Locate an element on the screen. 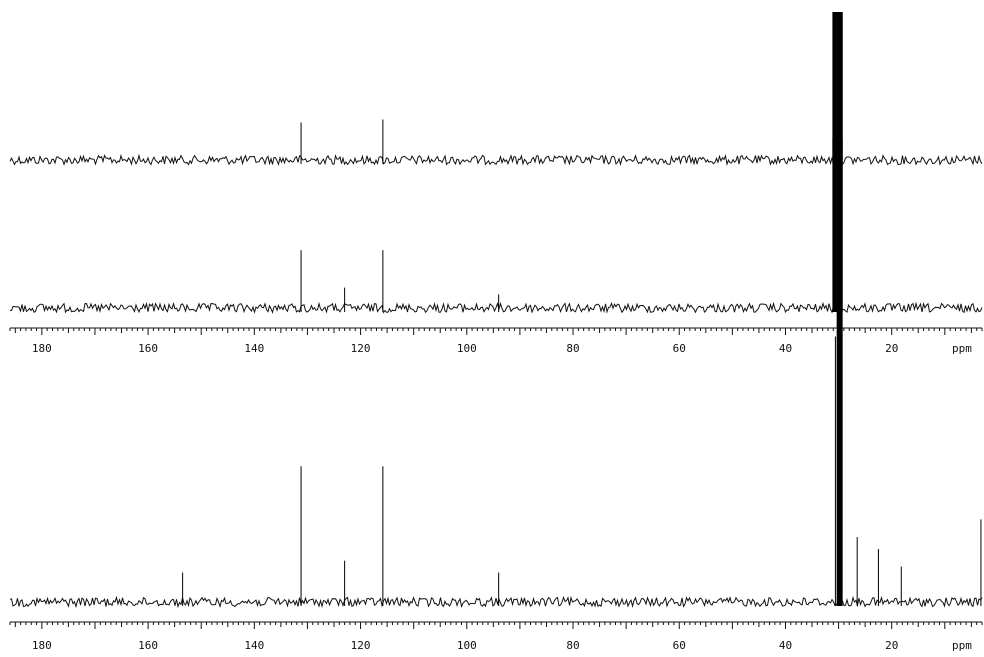  spectrum-top-peaks is located at coordinates (571, 88).